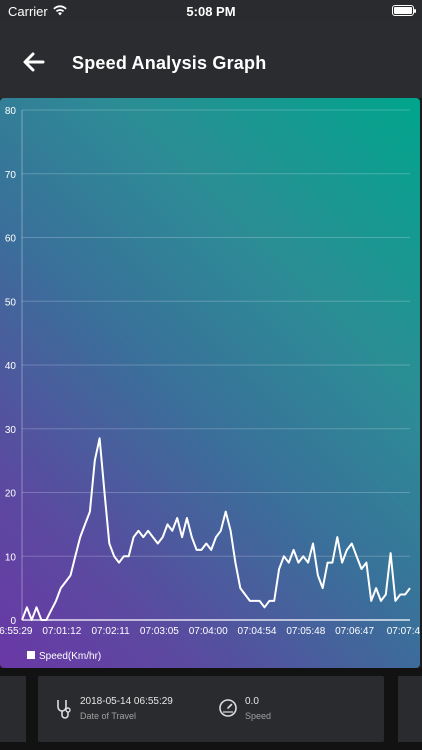 The width and height of the screenshot is (422, 750). What do you see at coordinates (70, 656) in the screenshot?
I see `legend-label: Speed(Km/hr)` at bounding box center [70, 656].